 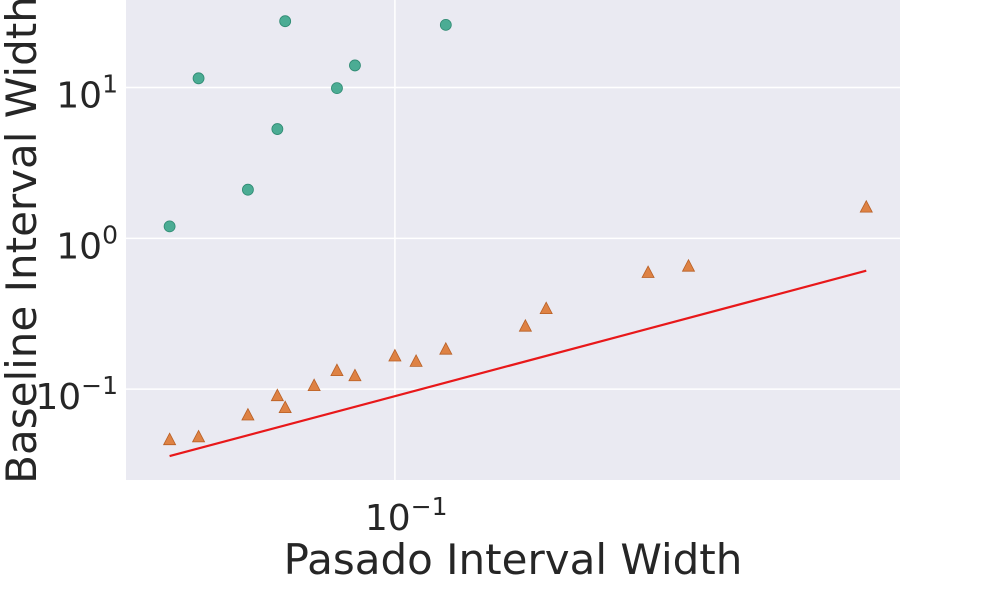 What do you see at coordinates (87, 92) in the screenshot?
I see `y-tick-label: 10¹` at bounding box center [87, 92].